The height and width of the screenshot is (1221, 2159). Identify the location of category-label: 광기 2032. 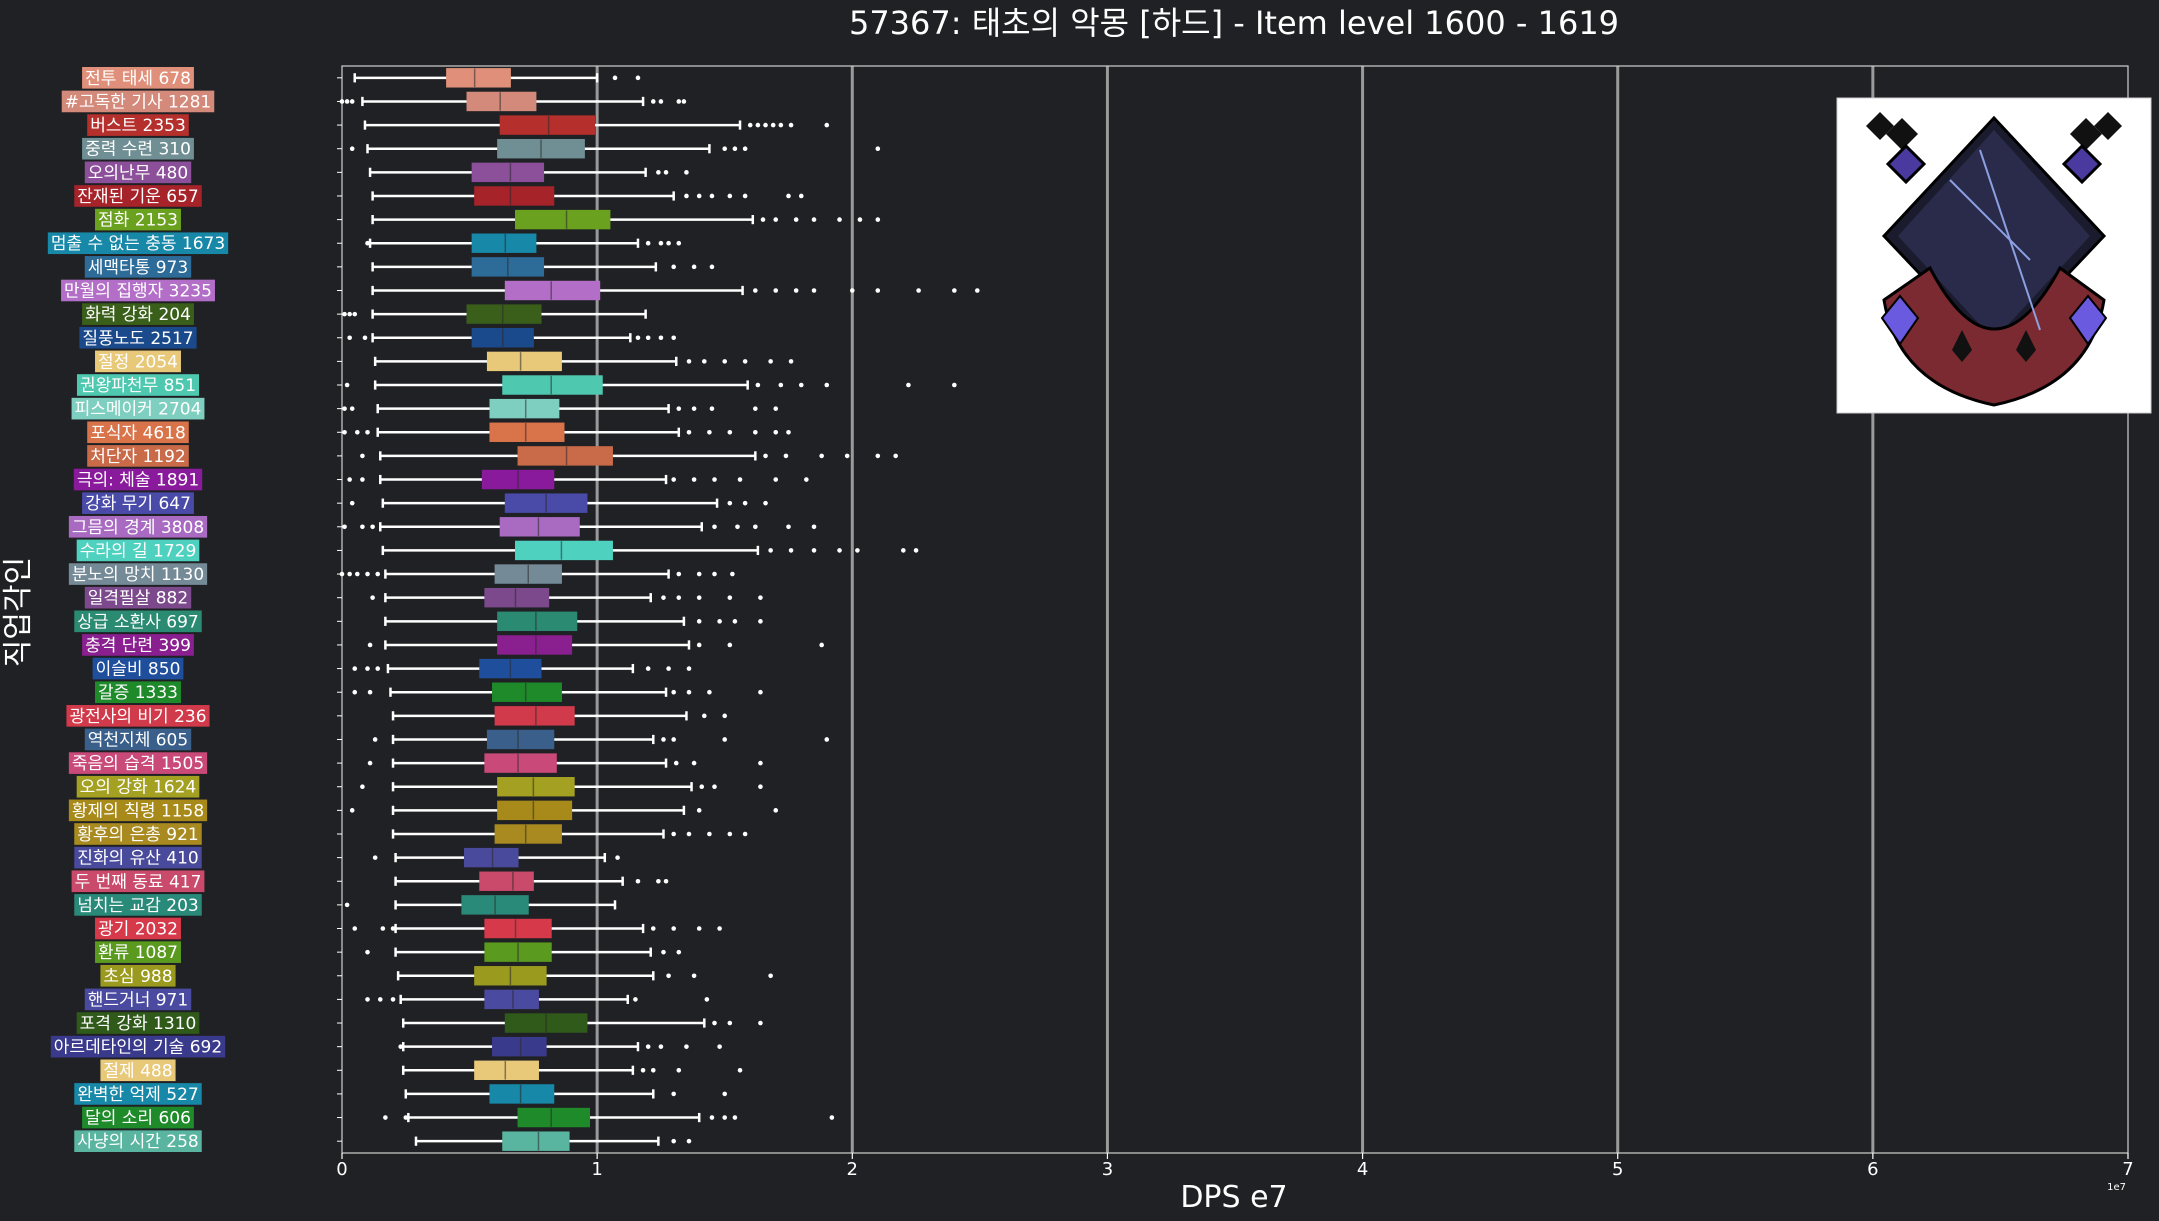
(138, 930).